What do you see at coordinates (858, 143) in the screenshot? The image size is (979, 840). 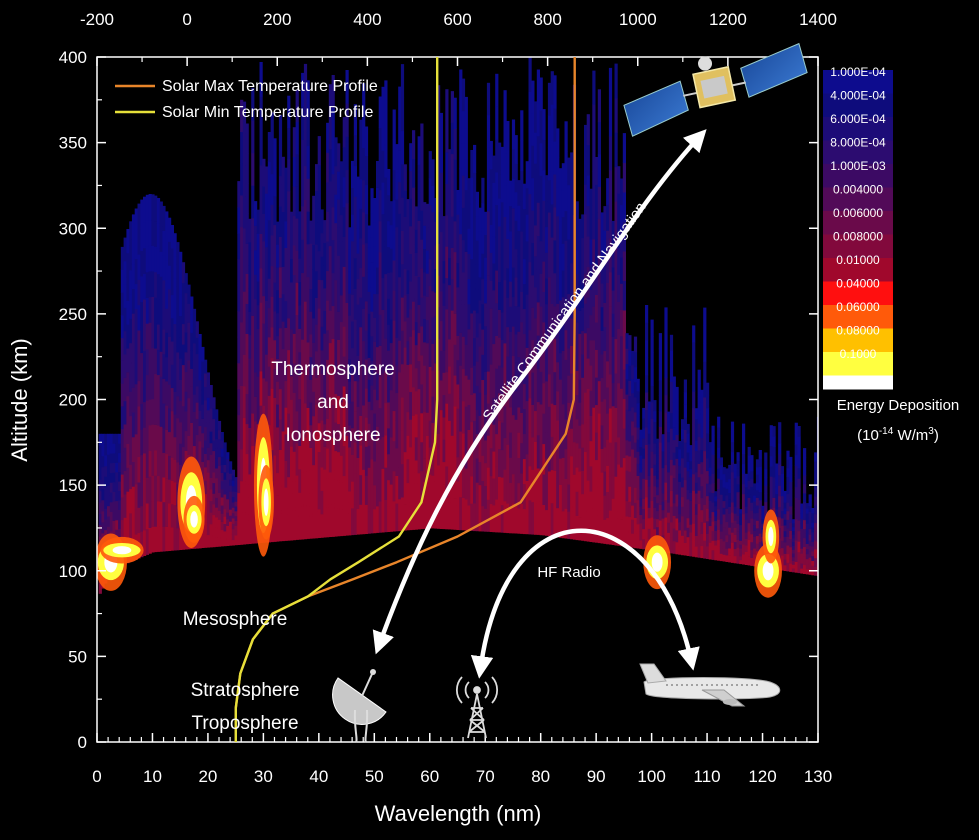 I see `colorbar-level-label: 8.000E-04` at bounding box center [858, 143].